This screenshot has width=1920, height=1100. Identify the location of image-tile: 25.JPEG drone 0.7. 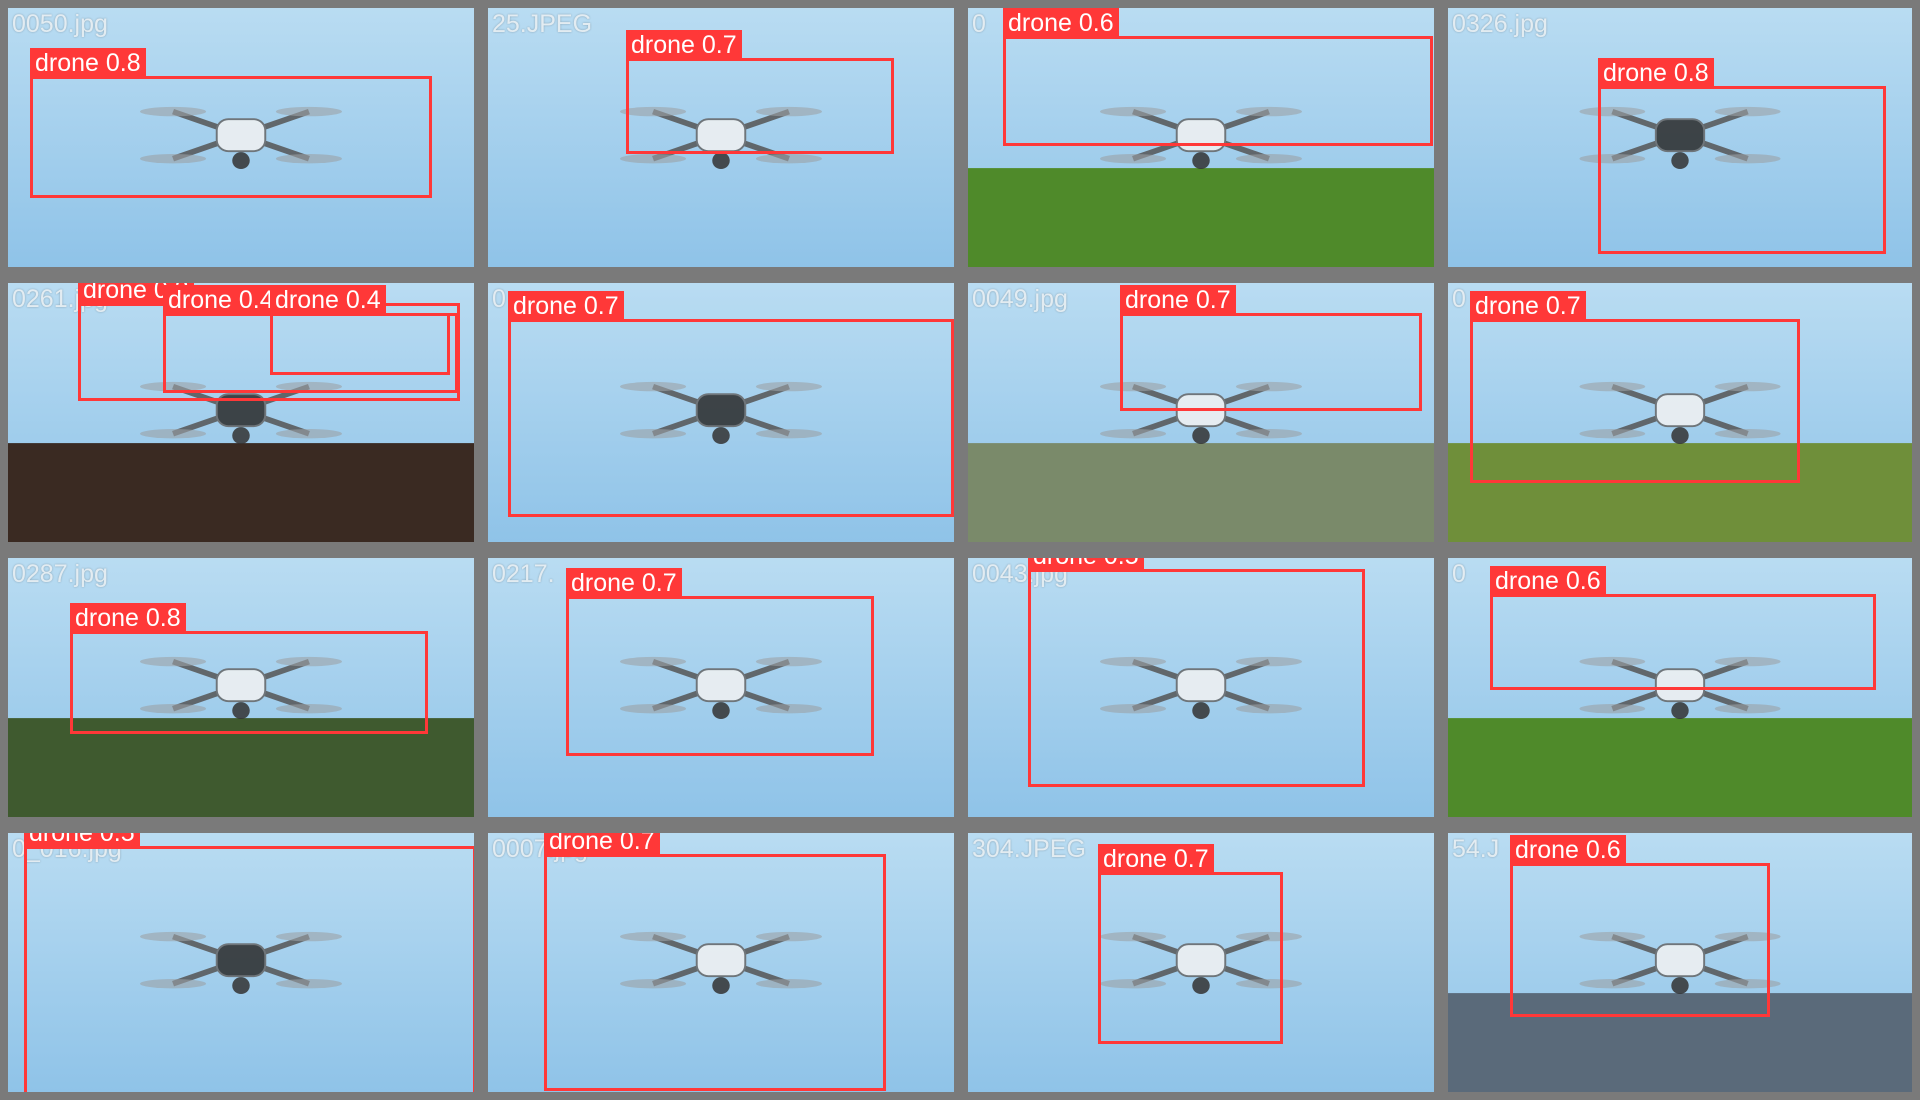
(721, 137).